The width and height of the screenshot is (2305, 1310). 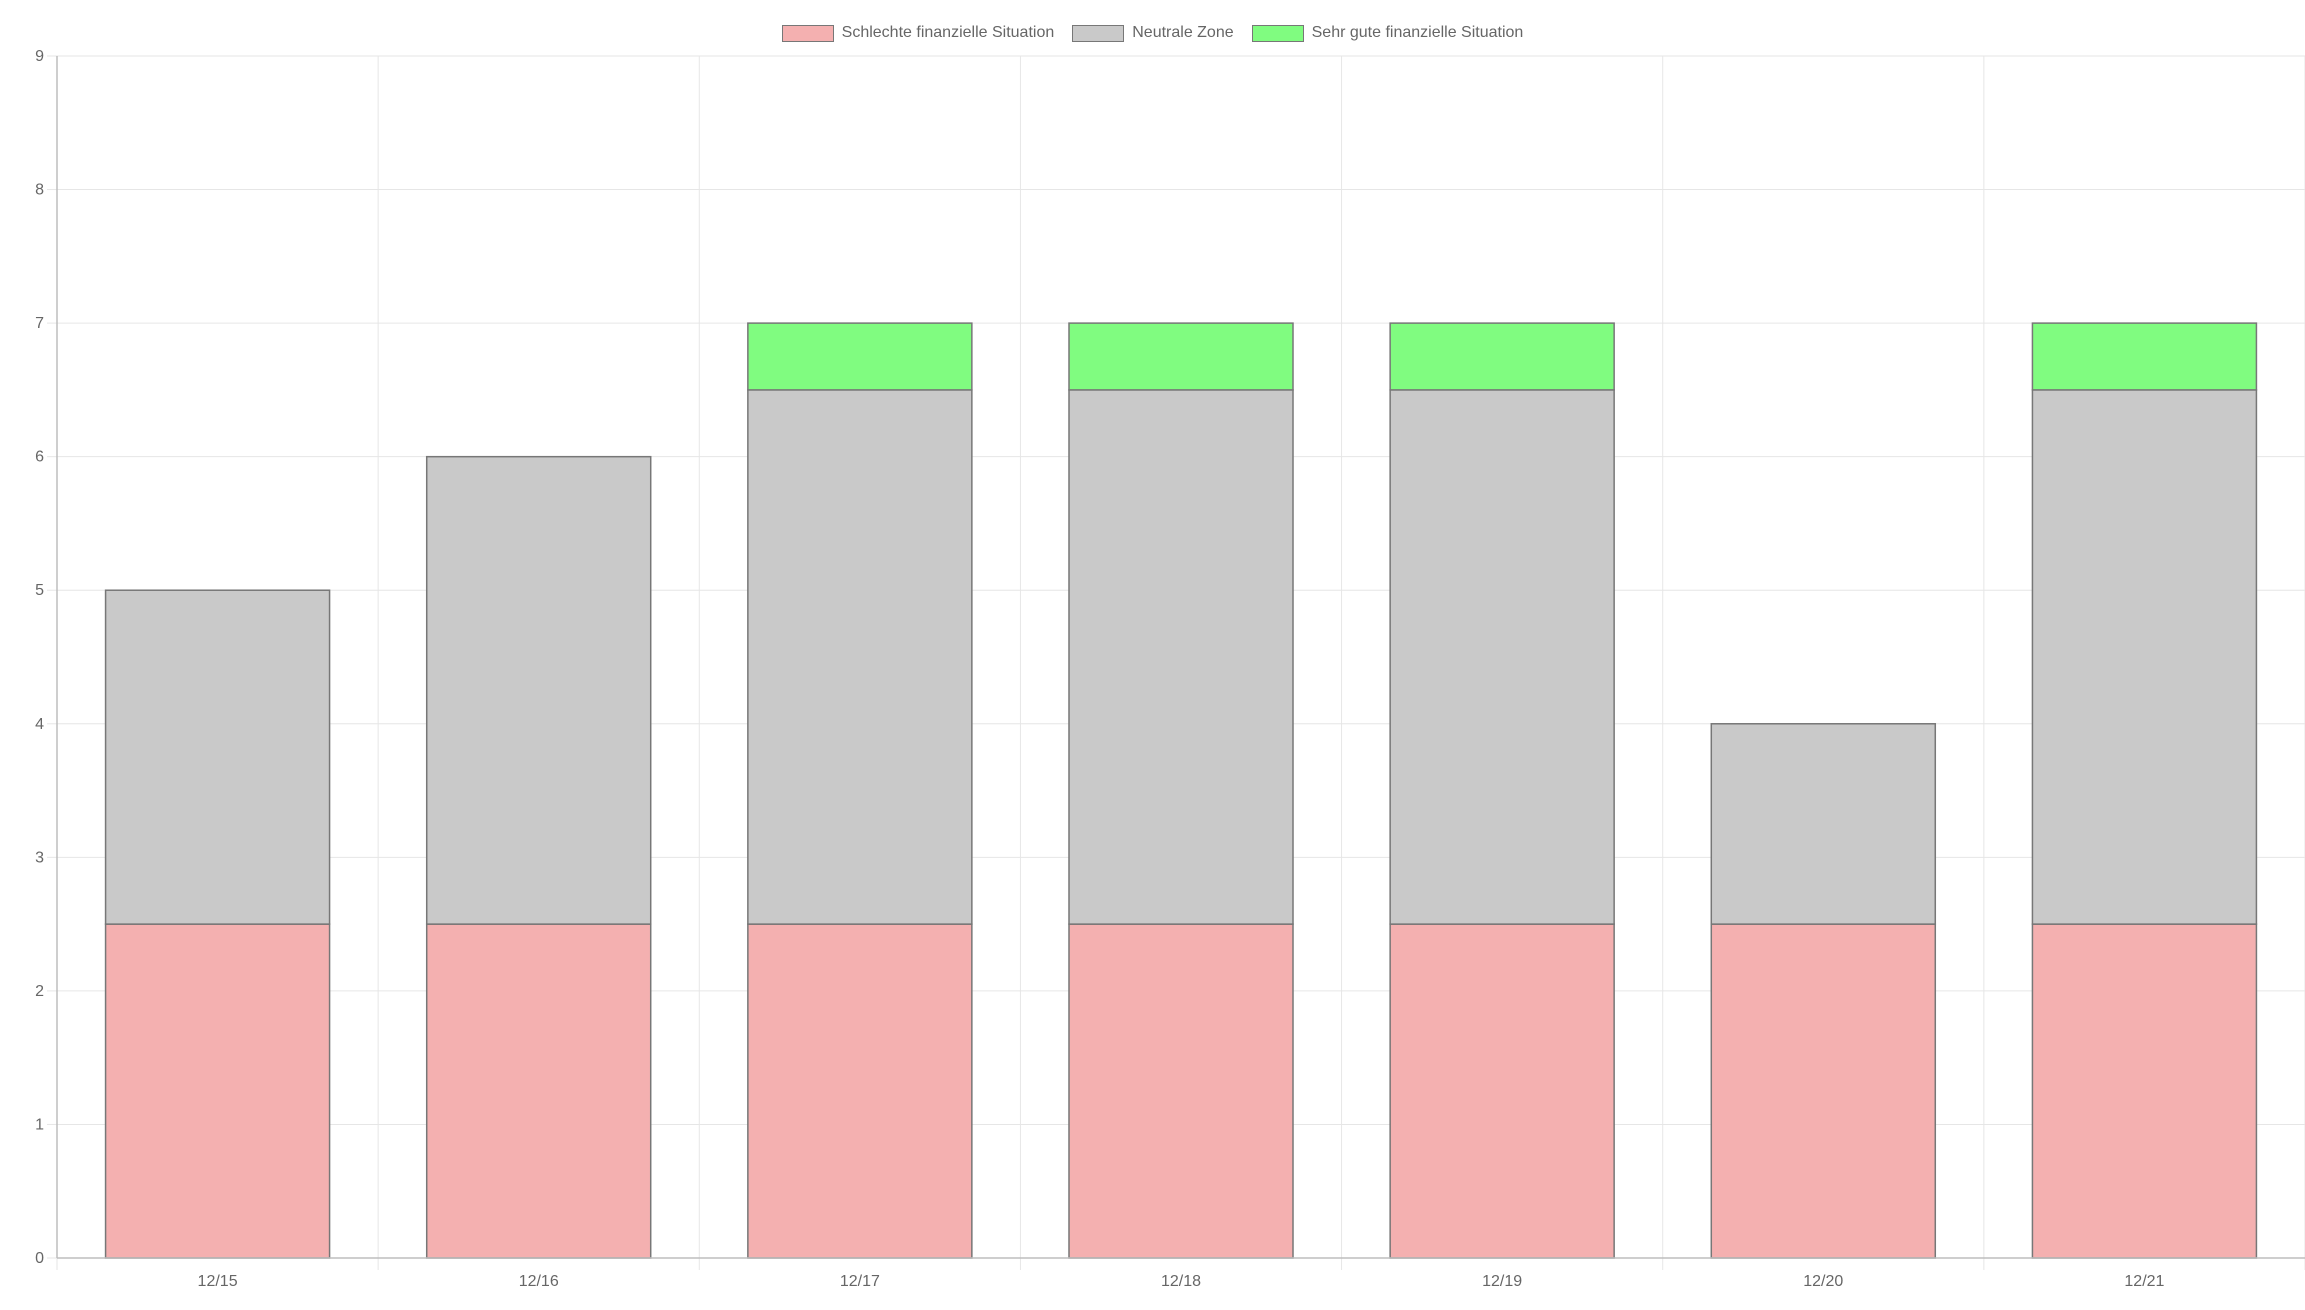 I want to click on legend-label-neutral: Neutrale Zone, so click(x=1183, y=32).